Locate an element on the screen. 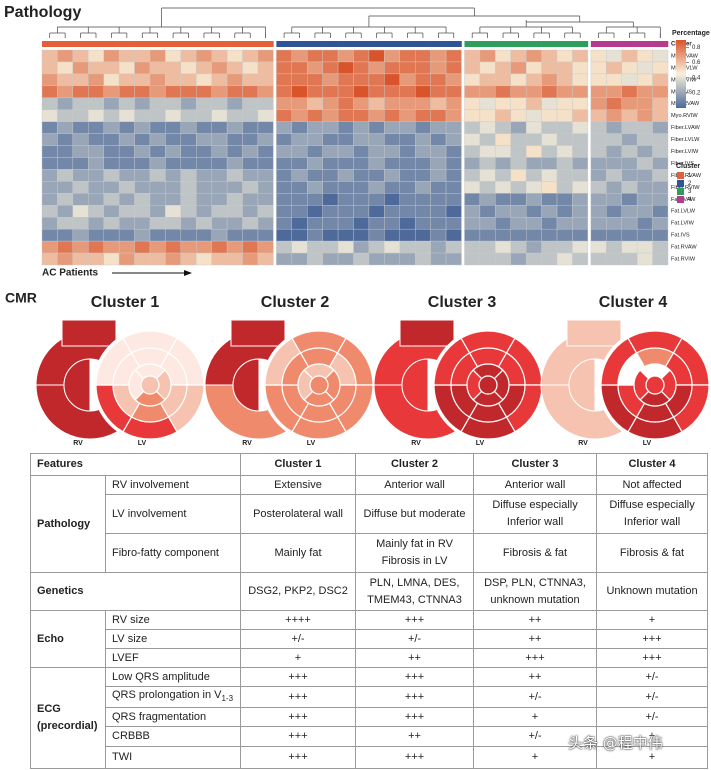 Image resolution: width=711 pixels, height=770 pixels. rv-segment is located at coordinates (427, 333).